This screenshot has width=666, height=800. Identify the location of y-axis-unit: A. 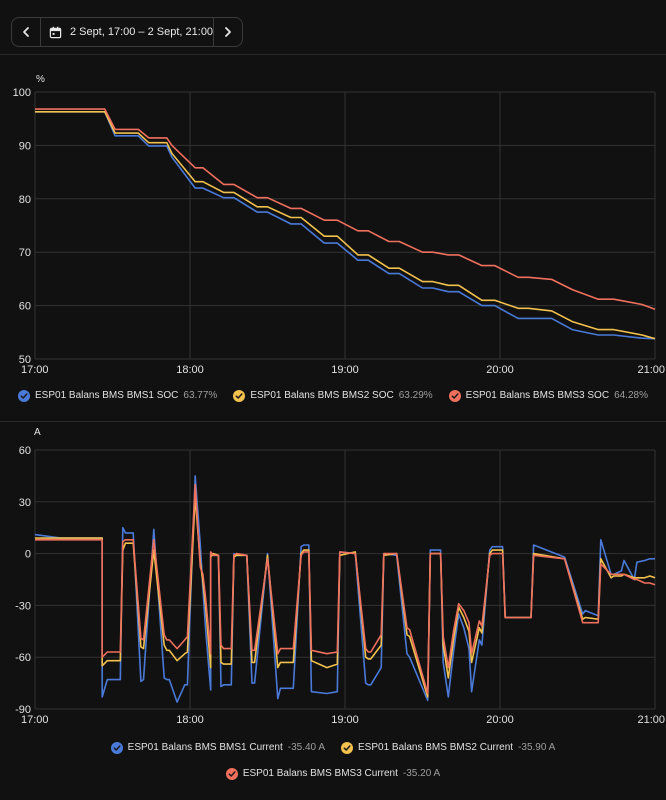
(37, 432).